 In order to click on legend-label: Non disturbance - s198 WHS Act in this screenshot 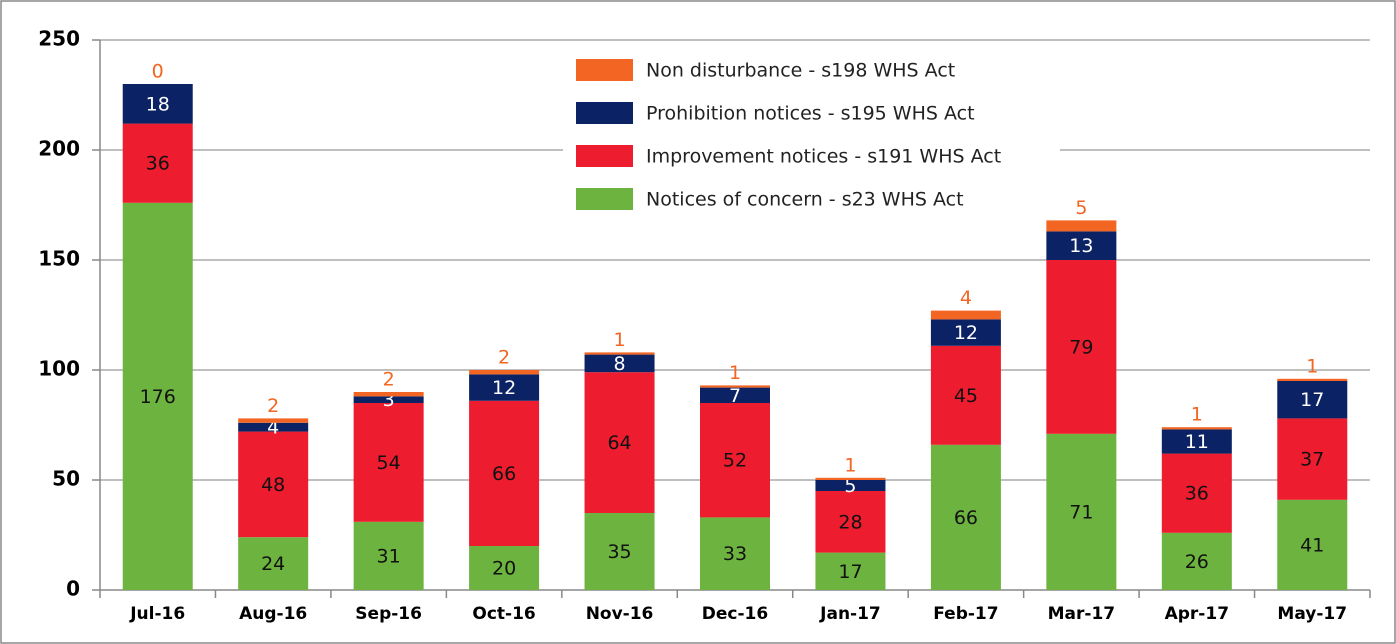, I will do `click(800, 71)`.